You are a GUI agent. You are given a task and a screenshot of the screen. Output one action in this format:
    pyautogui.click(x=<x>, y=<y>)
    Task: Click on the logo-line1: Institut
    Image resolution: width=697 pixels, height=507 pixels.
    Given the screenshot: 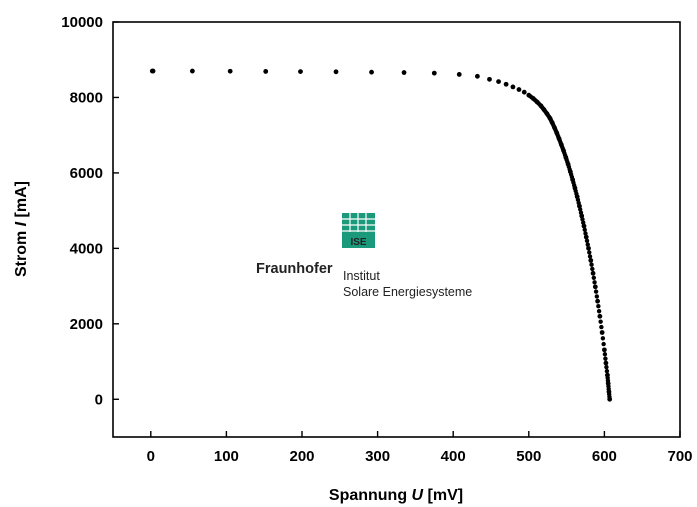 What is the action you would take?
    pyautogui.click(x=361, y=276)
    